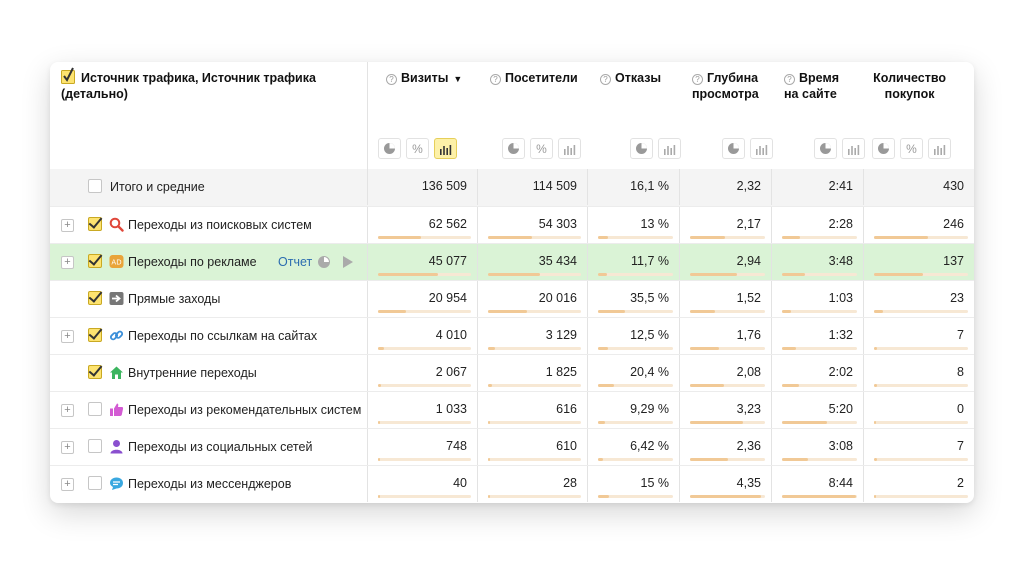 This screenshot has width=1024, height=566. What do you see at coordinates (223, 336) in the screenshot?
I see `row-label: Переходы по ссылкам на сайтах` at bounding box center [223, 336].